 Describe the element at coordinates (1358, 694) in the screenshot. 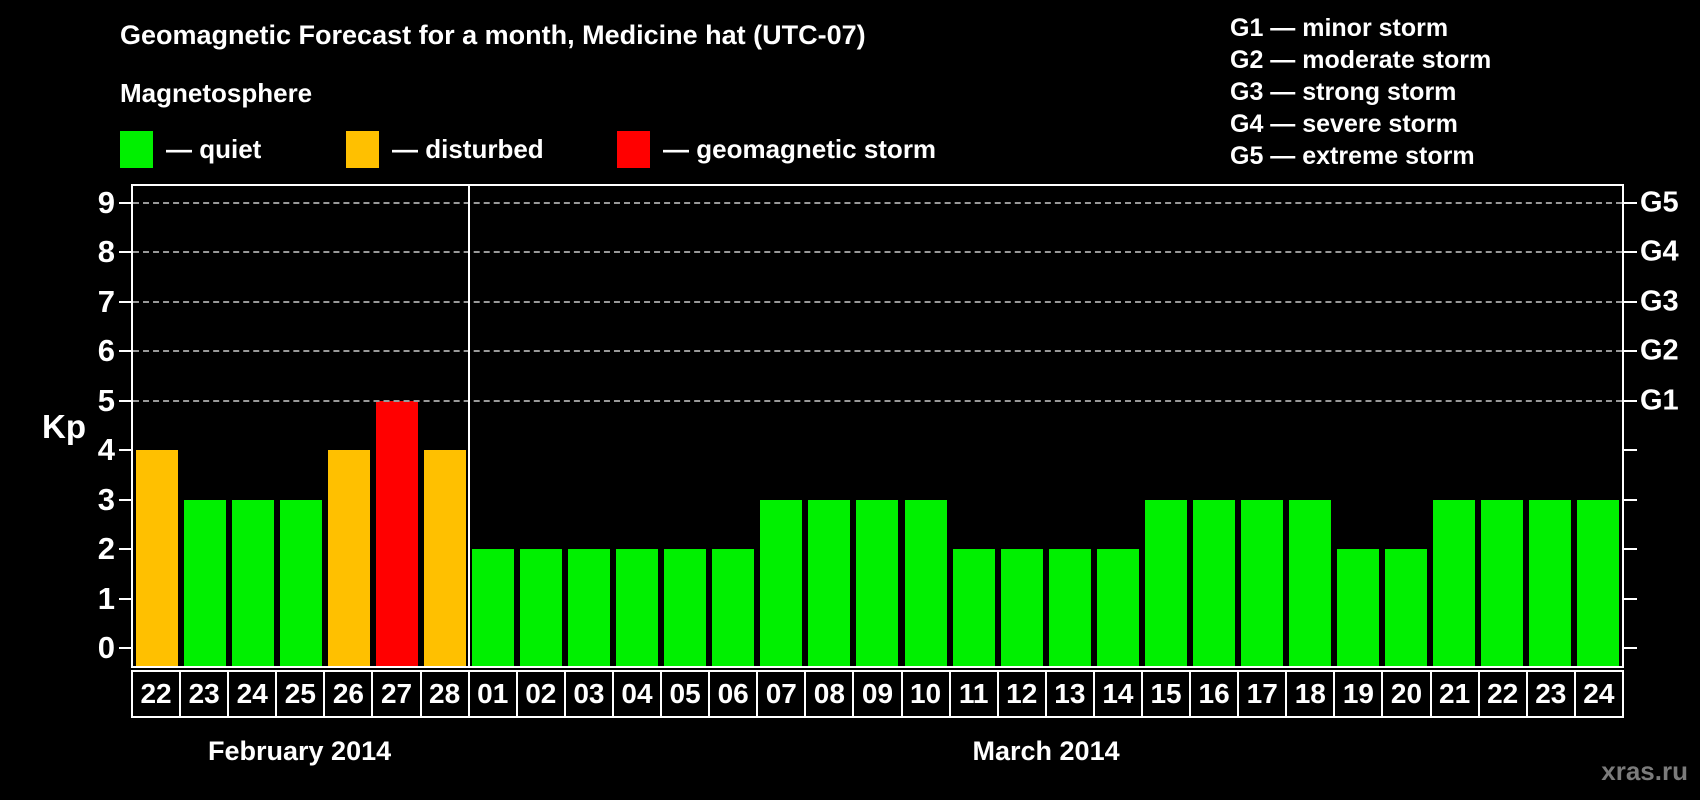

I see `date-cell: 19` at that location.